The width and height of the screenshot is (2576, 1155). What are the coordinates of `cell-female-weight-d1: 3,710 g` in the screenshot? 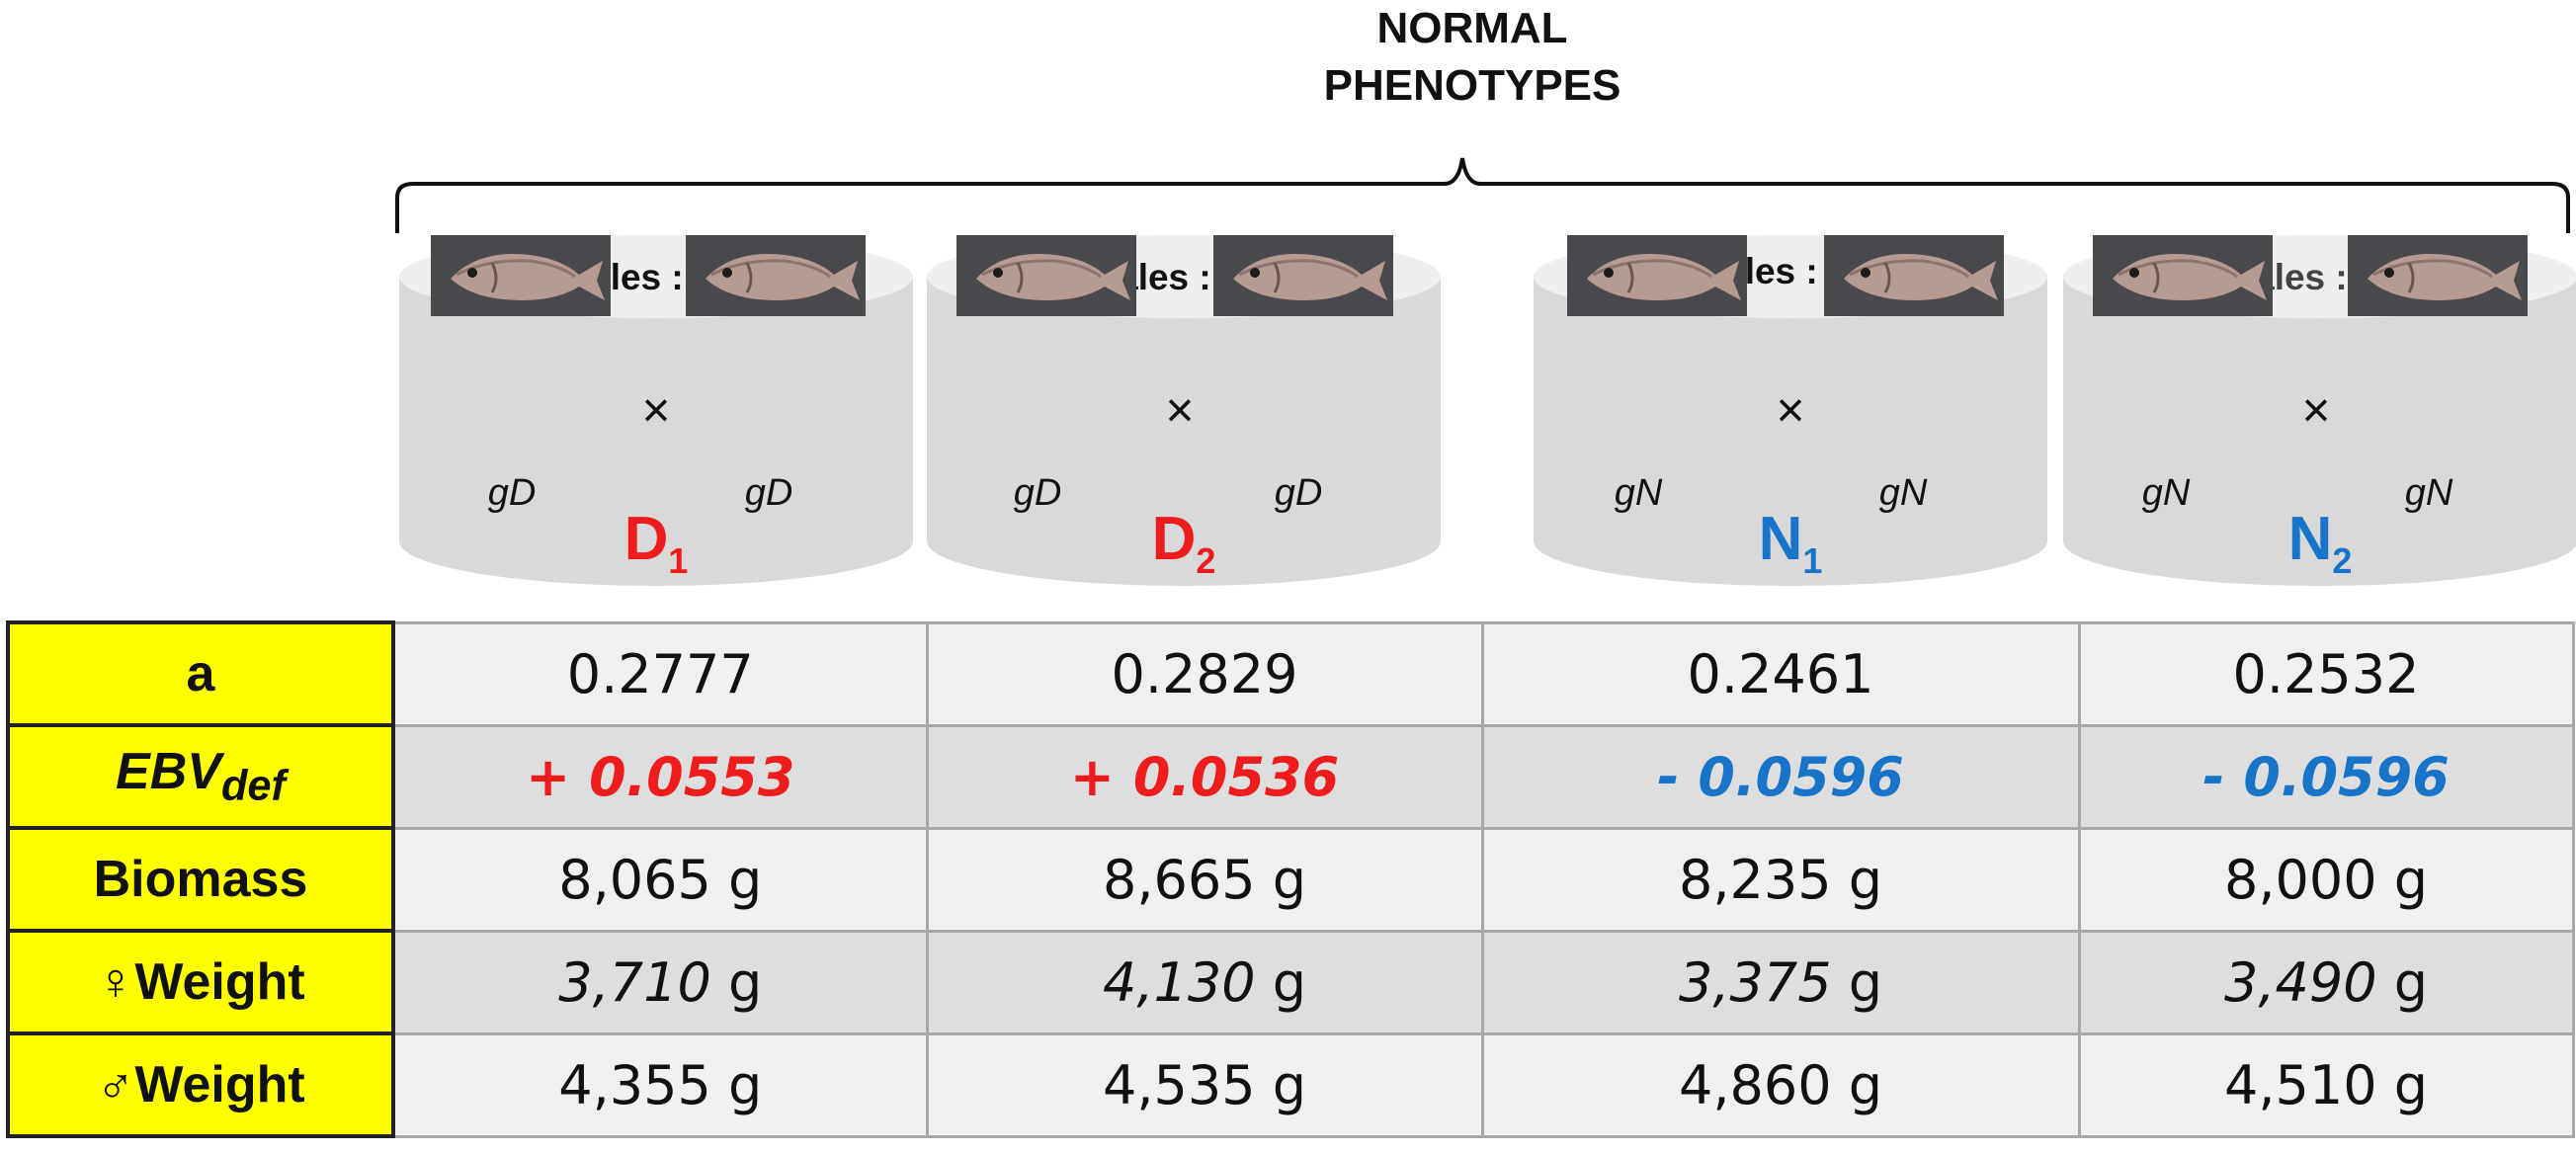 It's located at (660, 982).